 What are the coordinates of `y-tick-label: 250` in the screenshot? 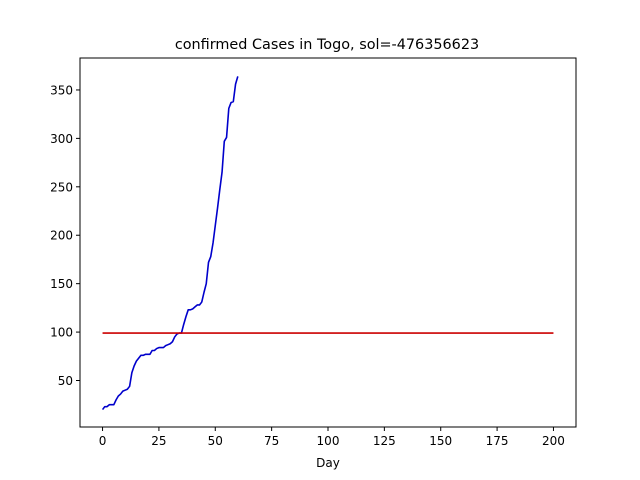 It's located at (61, 187).